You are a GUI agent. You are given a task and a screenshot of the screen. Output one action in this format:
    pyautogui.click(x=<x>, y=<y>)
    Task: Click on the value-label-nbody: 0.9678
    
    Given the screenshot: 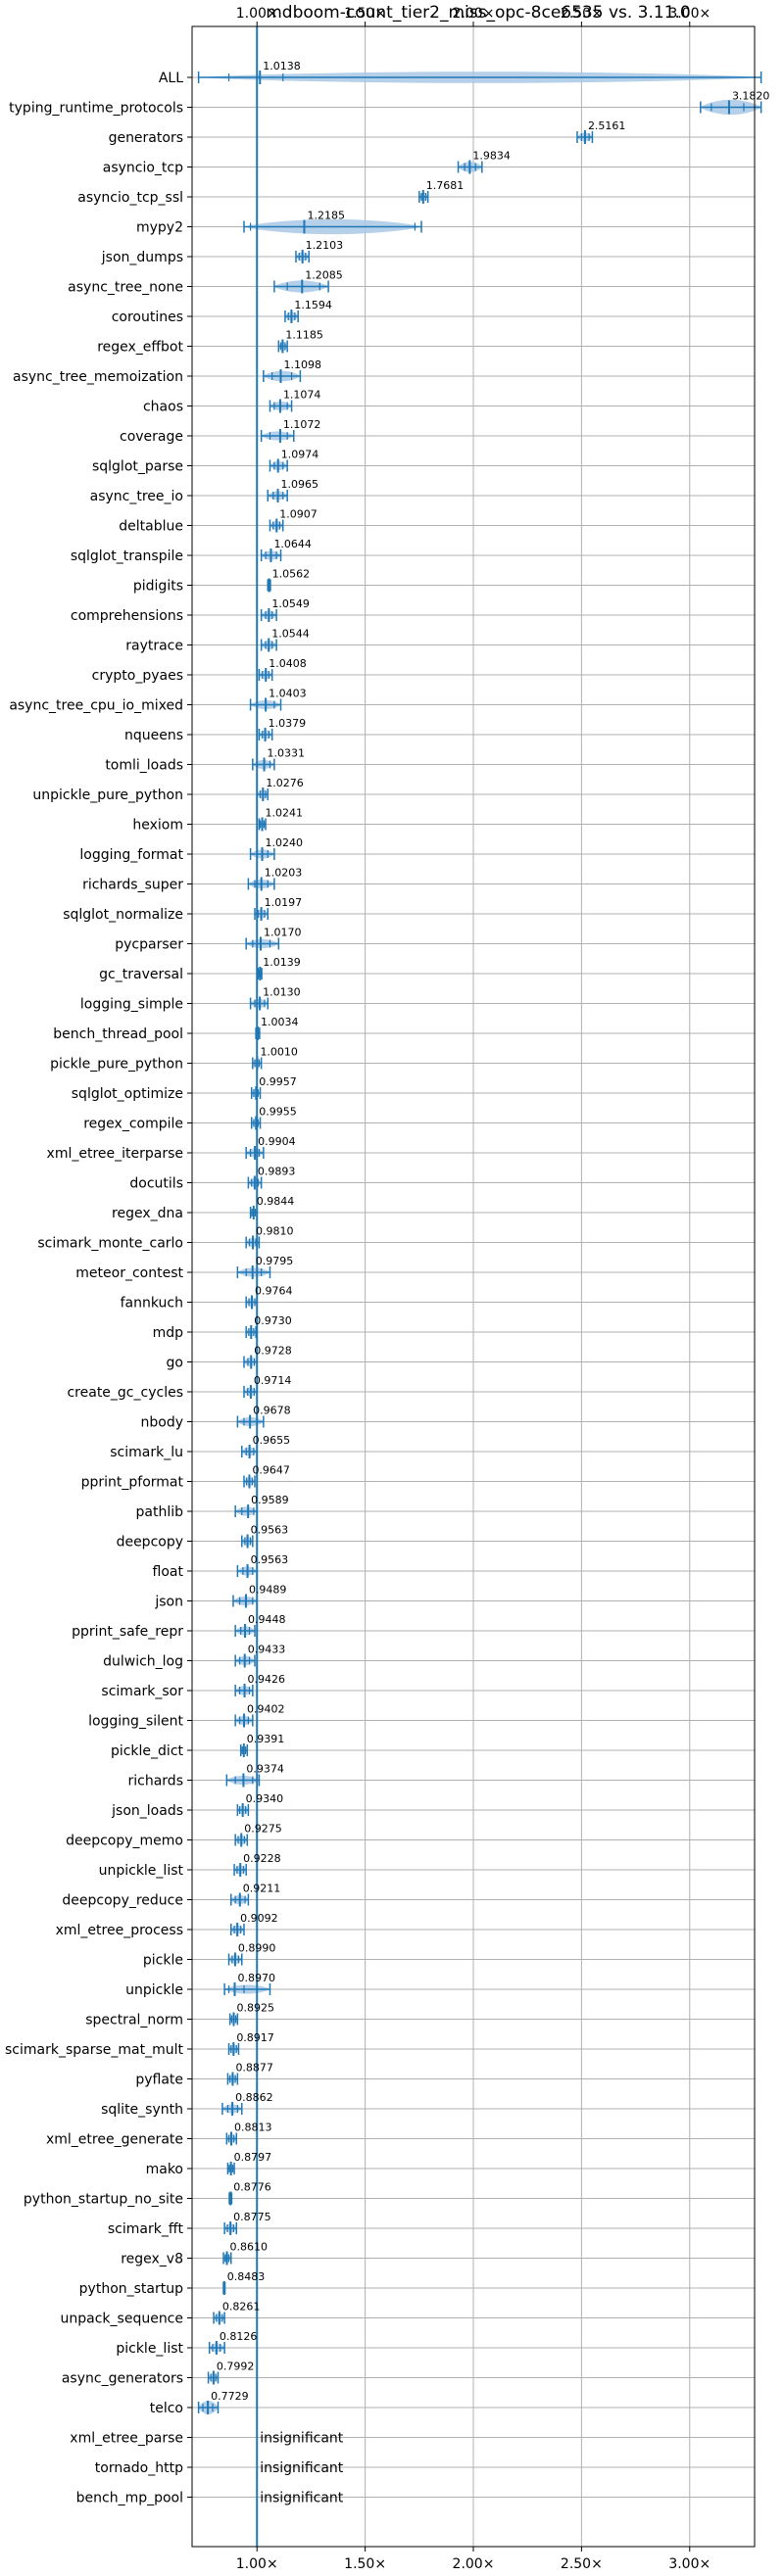 What is the action you would take?
    pyautogui.click(x=272, y=1411)
    